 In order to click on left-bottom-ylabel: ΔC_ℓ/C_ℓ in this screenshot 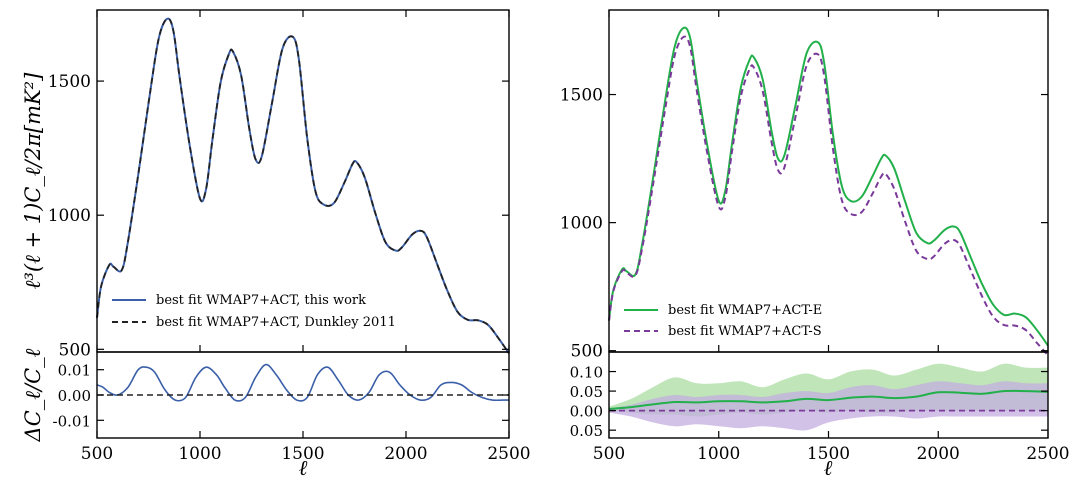, I will do `click(33, 395)`.